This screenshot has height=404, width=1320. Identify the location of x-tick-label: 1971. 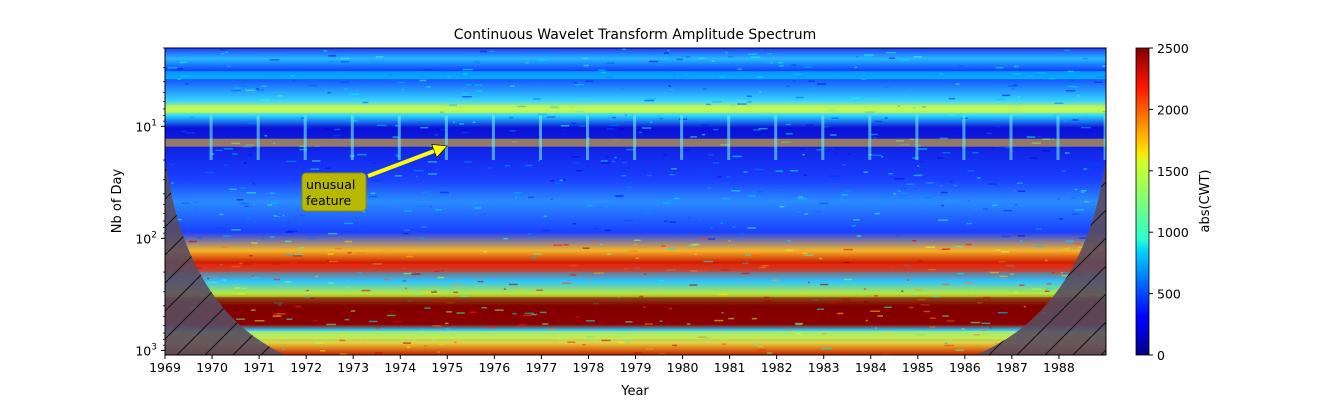
(259, 367).